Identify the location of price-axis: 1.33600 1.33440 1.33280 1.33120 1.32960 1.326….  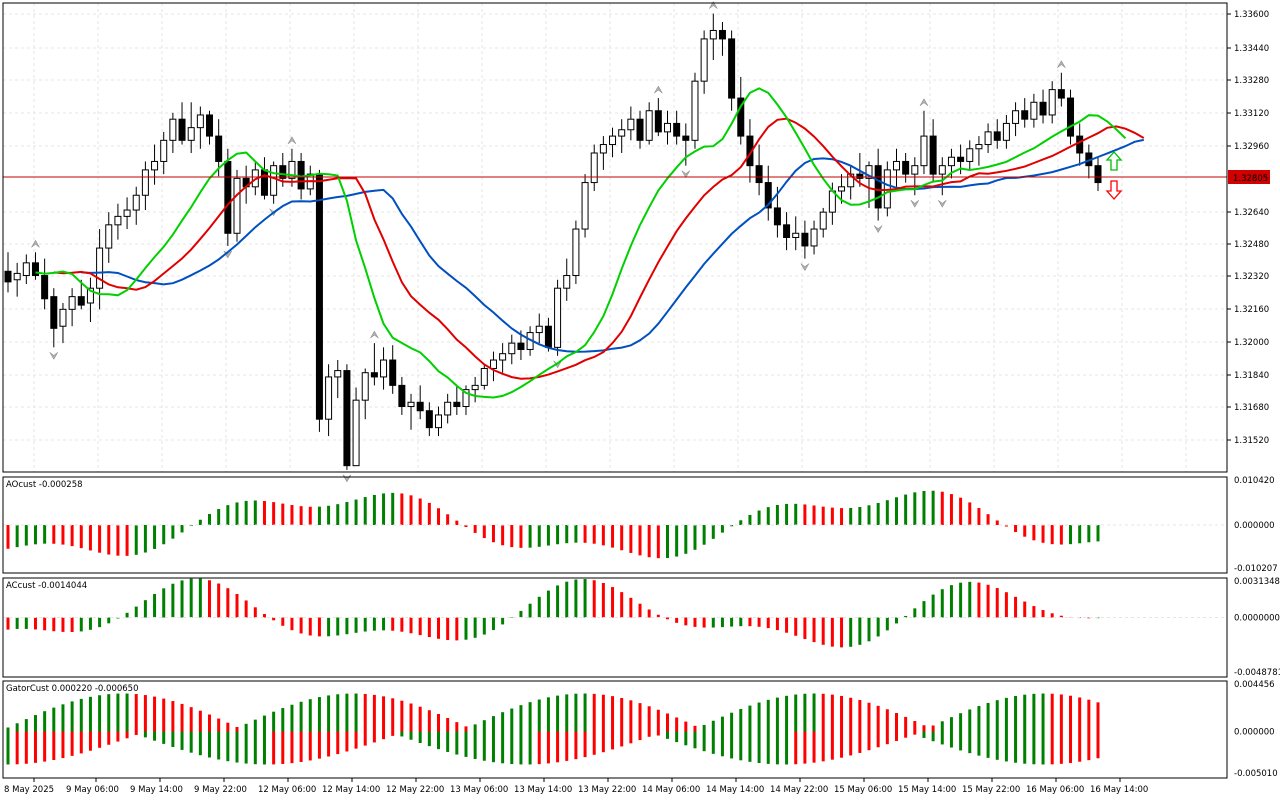
(1248, 228).